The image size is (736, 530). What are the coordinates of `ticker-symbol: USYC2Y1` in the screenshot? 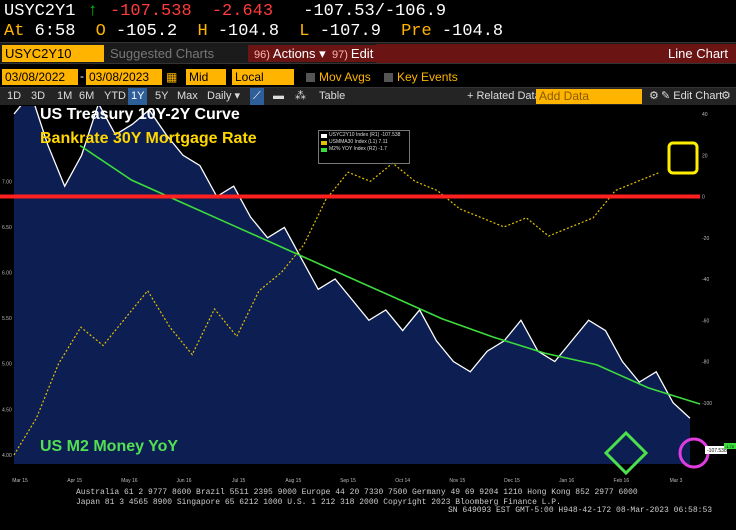 It's located at (40, 11).